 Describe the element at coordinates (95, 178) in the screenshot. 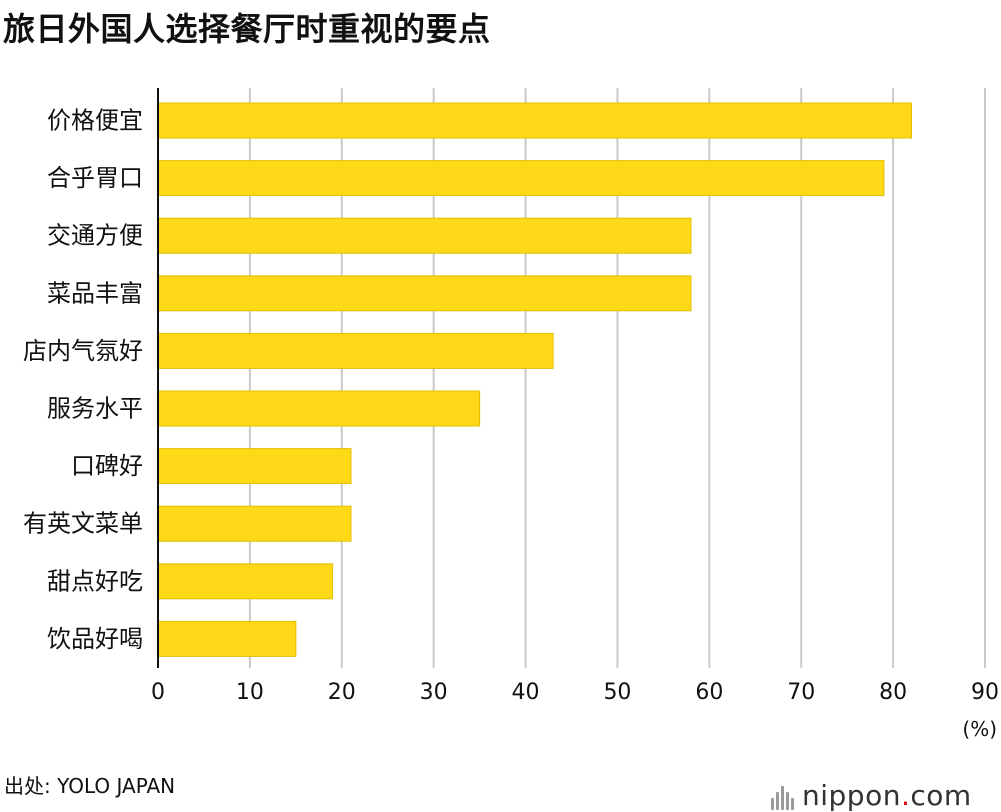

I see `category-label: 合乎胃口` at that location.